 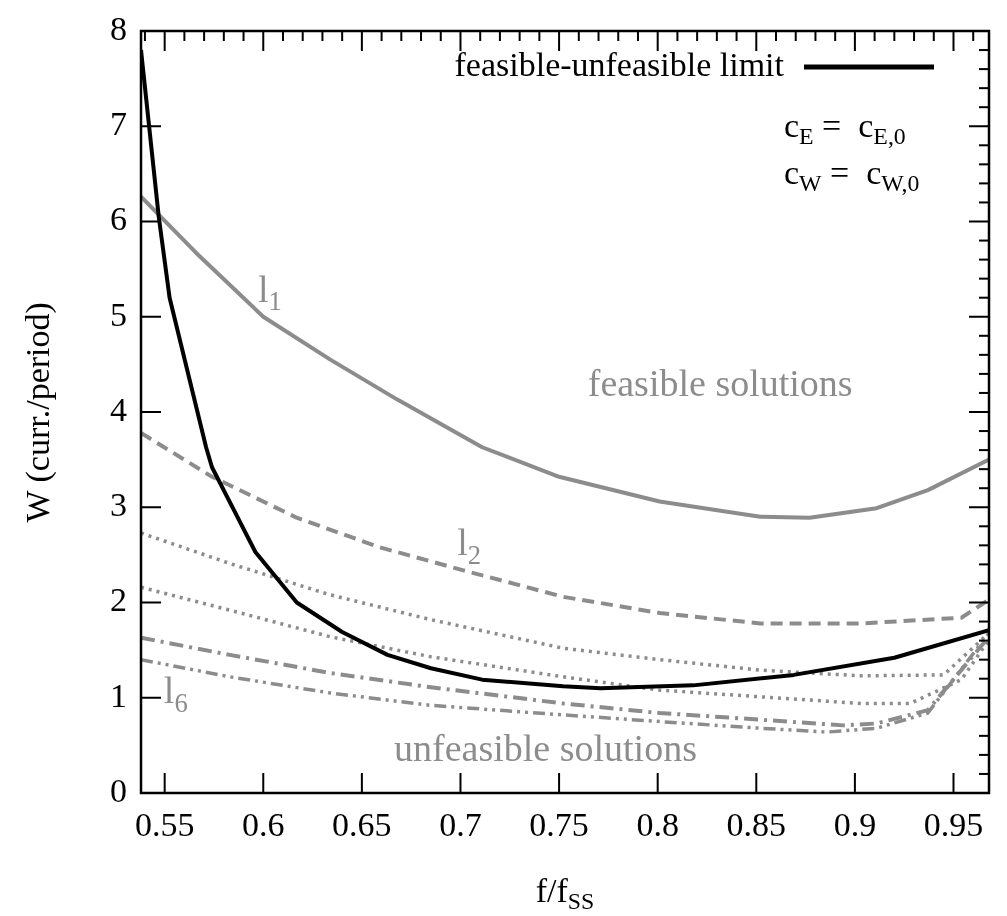 What do you see at coordinates (37, 412) in the screenshot?
I see `y-axis-title: W (curr./period)` at bounding box center [37, 412].